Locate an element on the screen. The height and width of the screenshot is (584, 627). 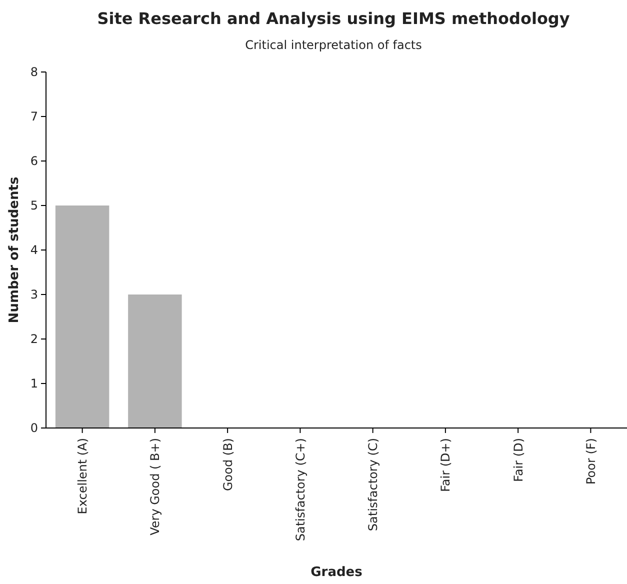
y-tick-label: 7 is located at coordinates (34, 117).